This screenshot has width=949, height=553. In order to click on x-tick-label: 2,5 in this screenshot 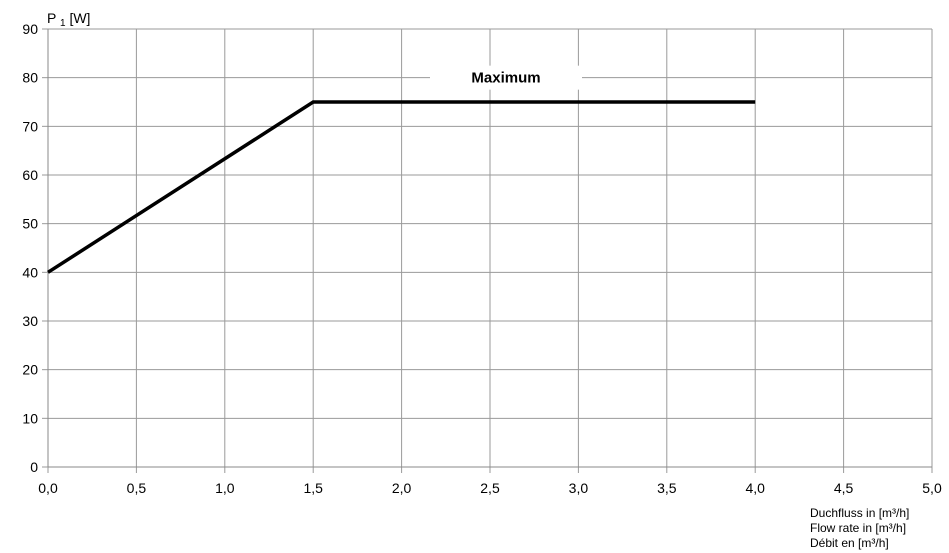, I will do `click(490, 488)`.